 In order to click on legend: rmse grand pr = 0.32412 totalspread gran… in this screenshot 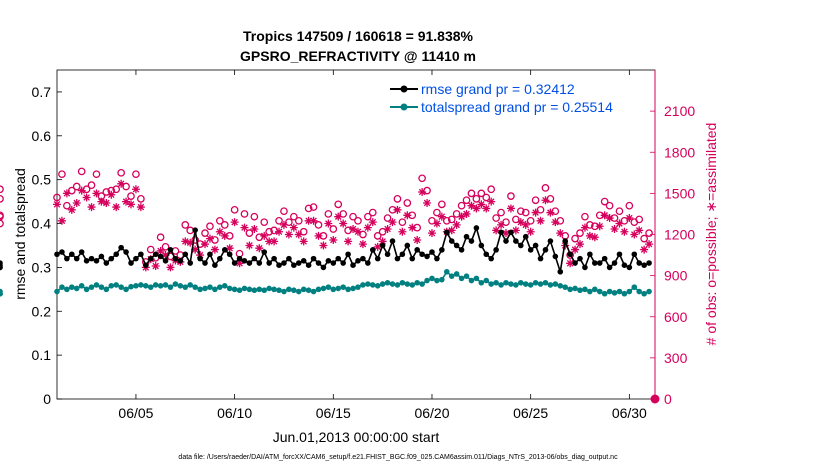, I will do `click(516, 98)`.